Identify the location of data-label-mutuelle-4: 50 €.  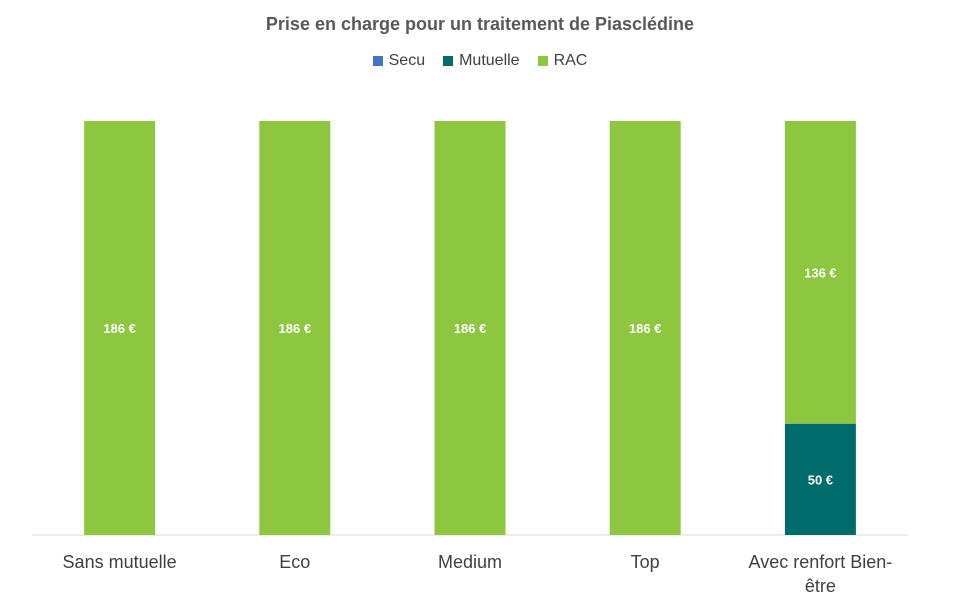
(820, 479).